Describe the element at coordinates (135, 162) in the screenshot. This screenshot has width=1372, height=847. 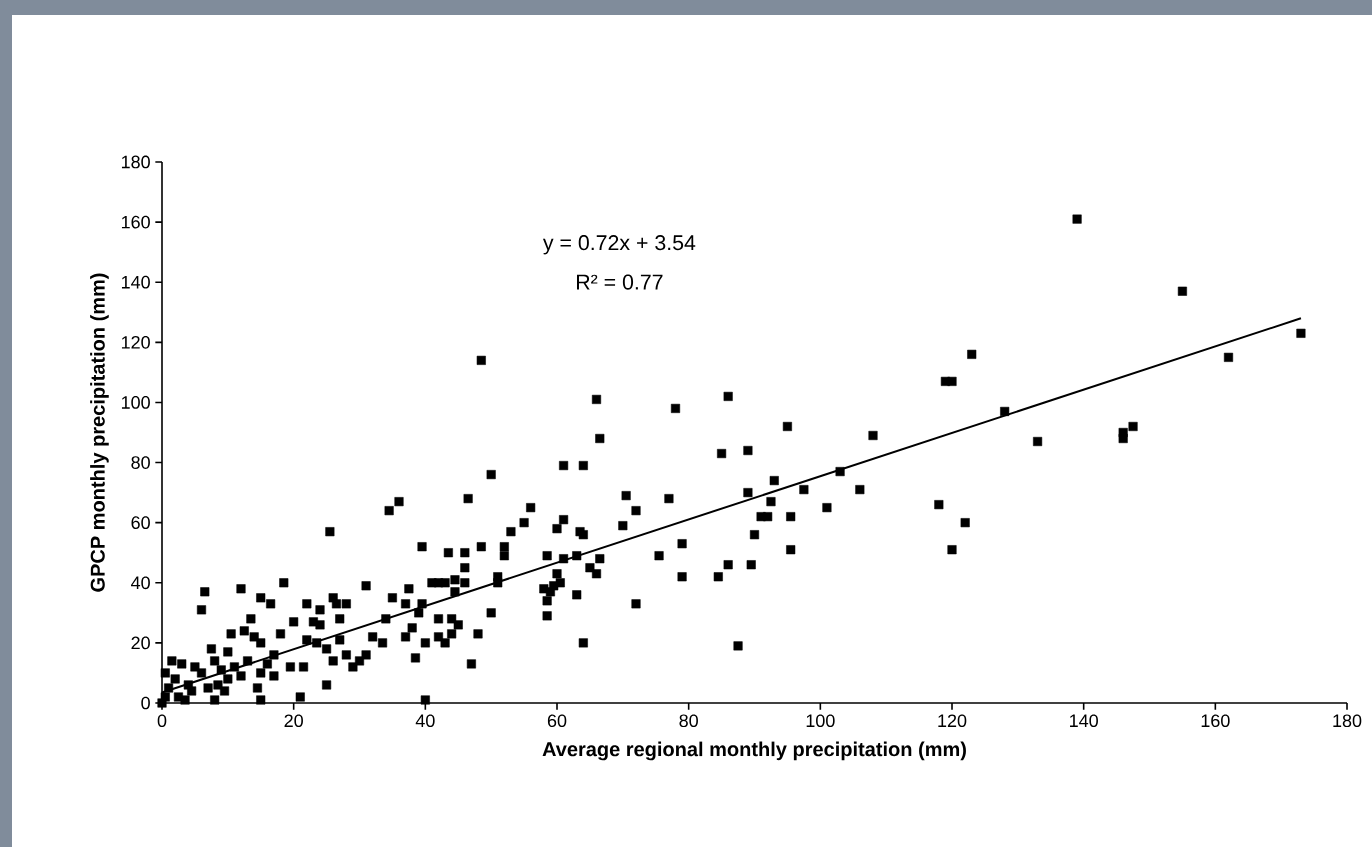
I see `y-tick-label: 180` at that location.